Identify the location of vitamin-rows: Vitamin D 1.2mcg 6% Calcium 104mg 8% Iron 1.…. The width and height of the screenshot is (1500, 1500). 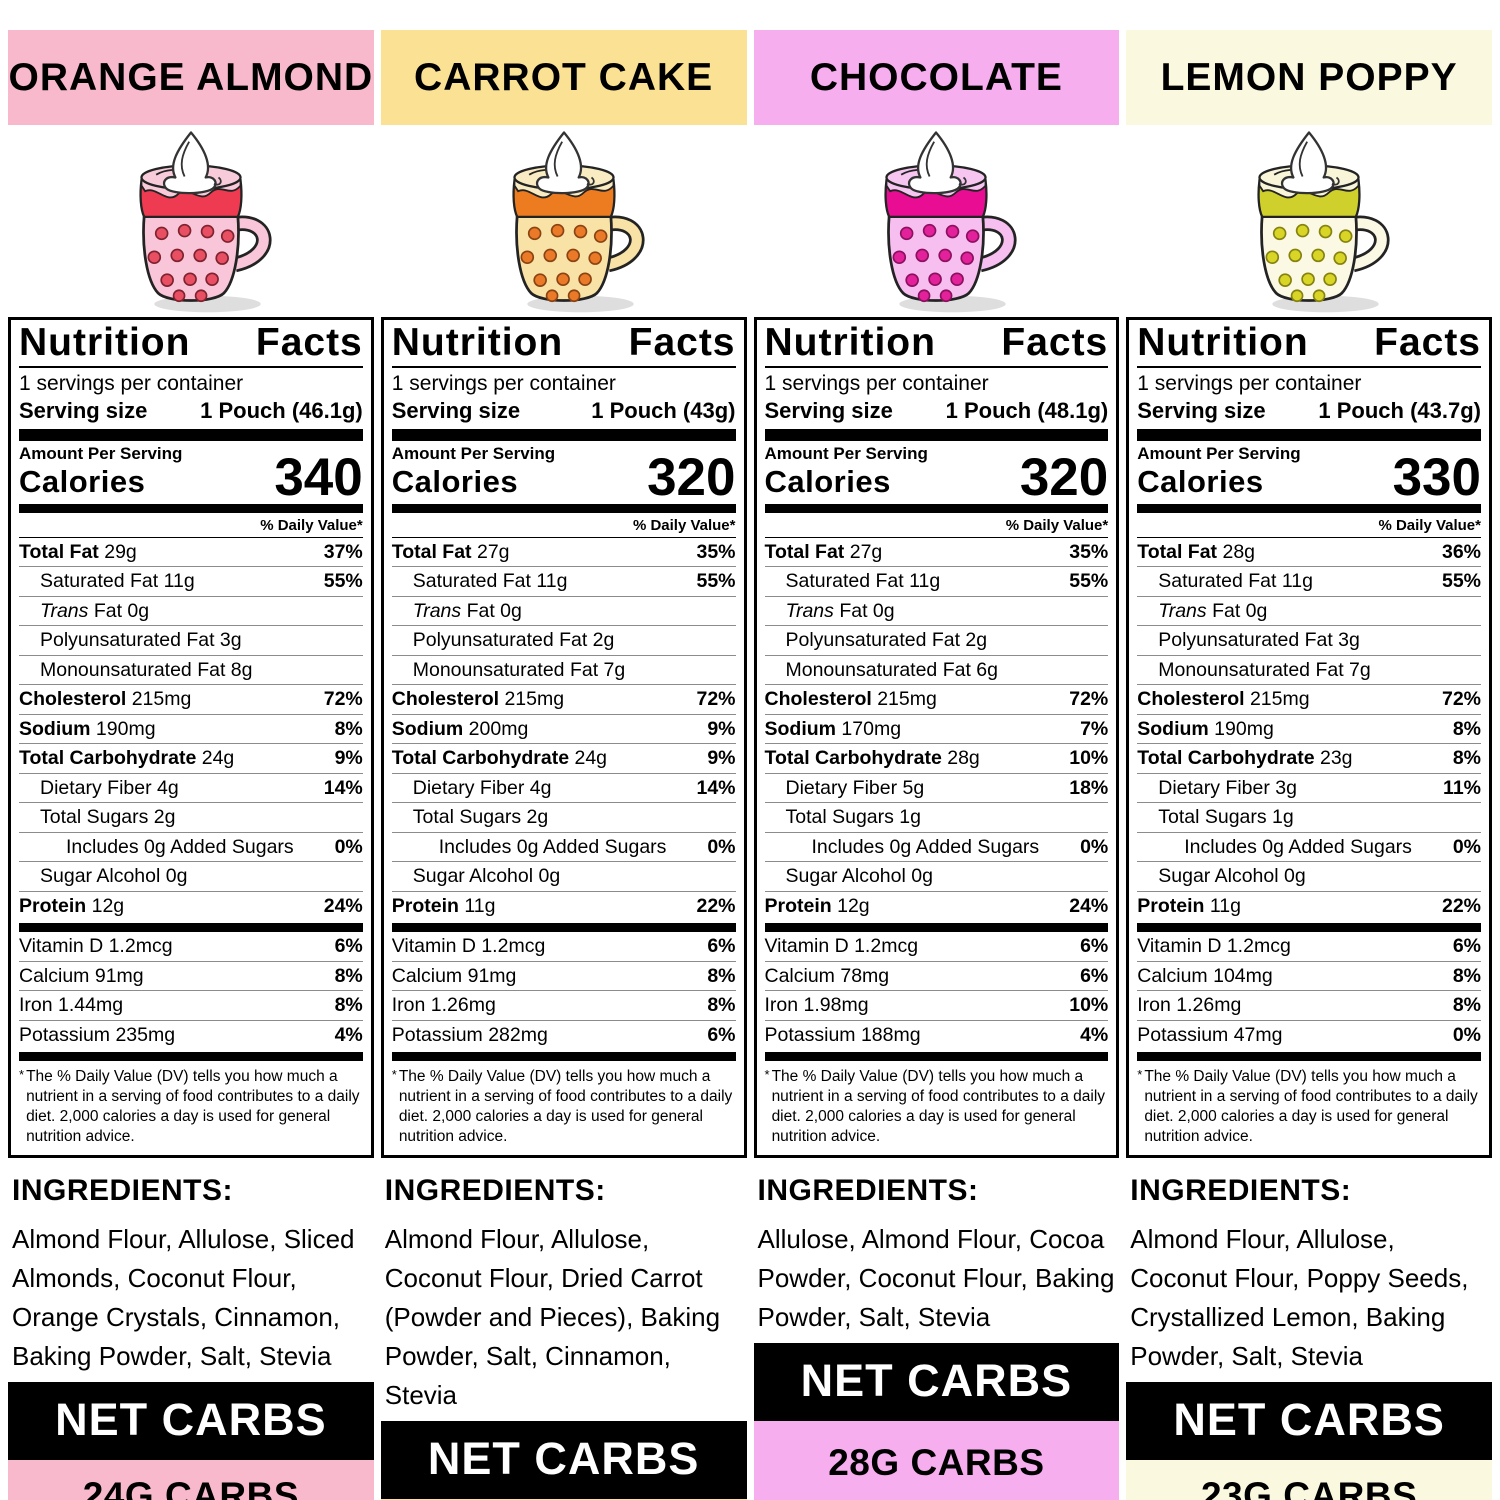
(1309, 990).